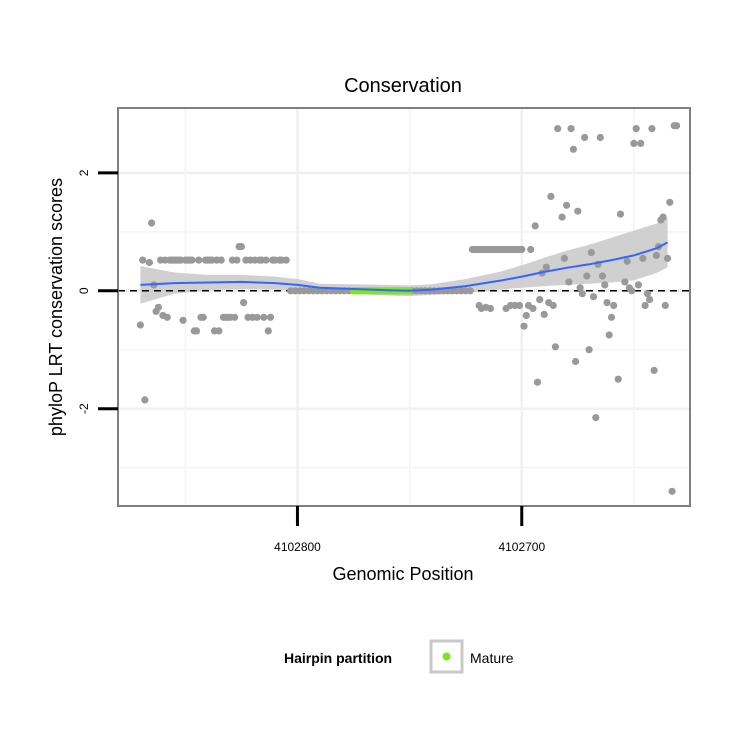  What do you see at coordinates (84, 290) in the screenshot?
I see `y-tick-label: 0` at bounding box center [84, 290].